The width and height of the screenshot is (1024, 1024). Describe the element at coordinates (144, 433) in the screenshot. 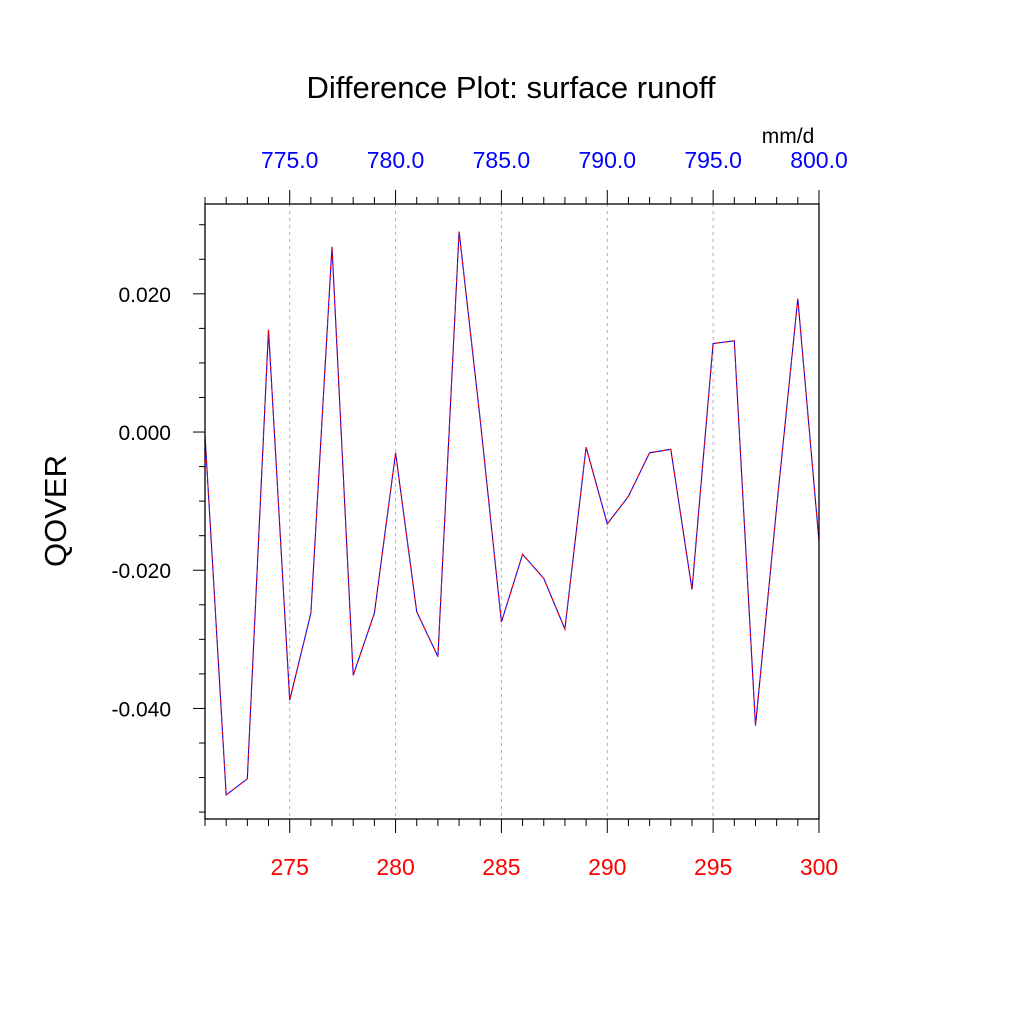

I see `y-tick-label: 0.000` at that location.